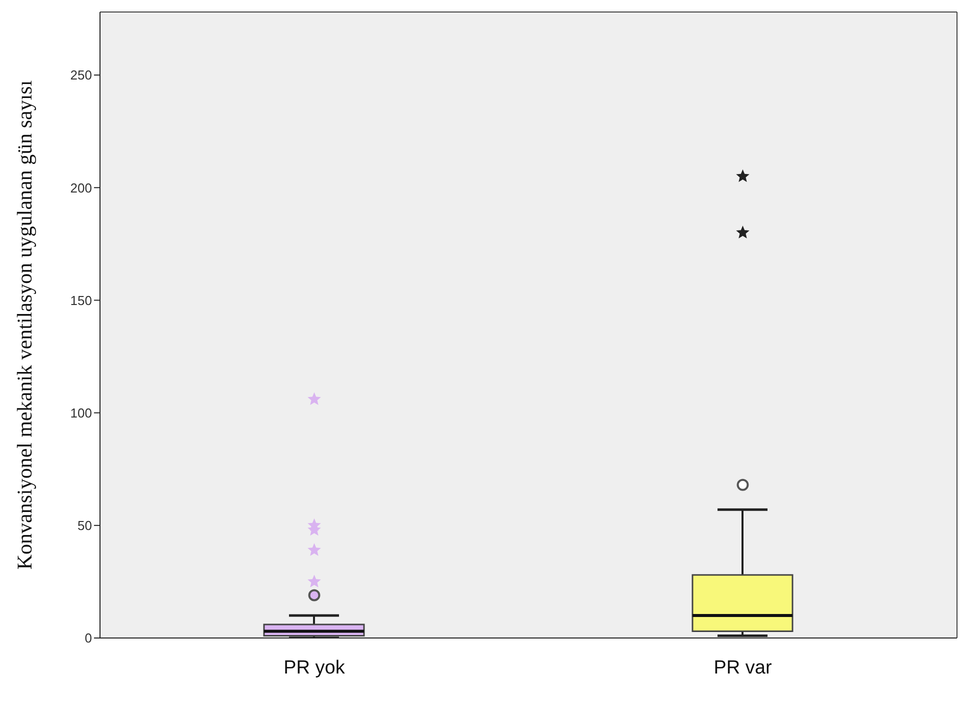 This screenshot has width=961, height=706. Describe the element at coordinates (81, 188) in the screenshot. I see `y-tick-label: 200` at that location.